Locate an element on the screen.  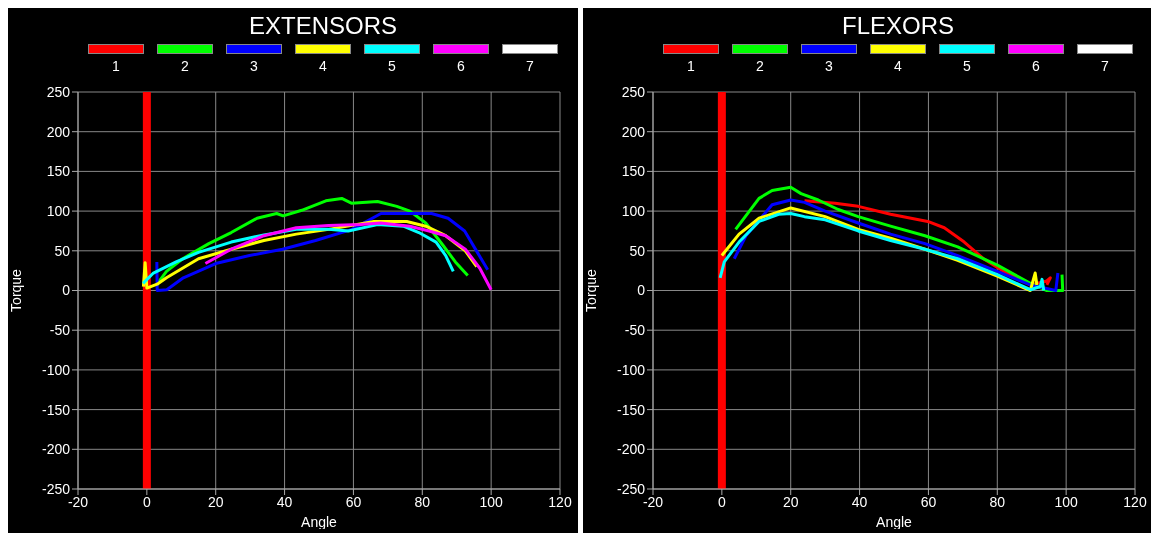
chart-title: FLEXORS is located at coordinates (898, 26).